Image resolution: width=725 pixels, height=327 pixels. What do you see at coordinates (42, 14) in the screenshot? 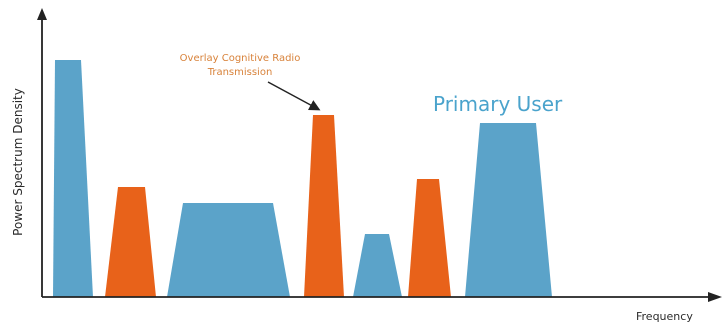
I see `y-axis-arrow-icon` at bounding box center [42, 14].